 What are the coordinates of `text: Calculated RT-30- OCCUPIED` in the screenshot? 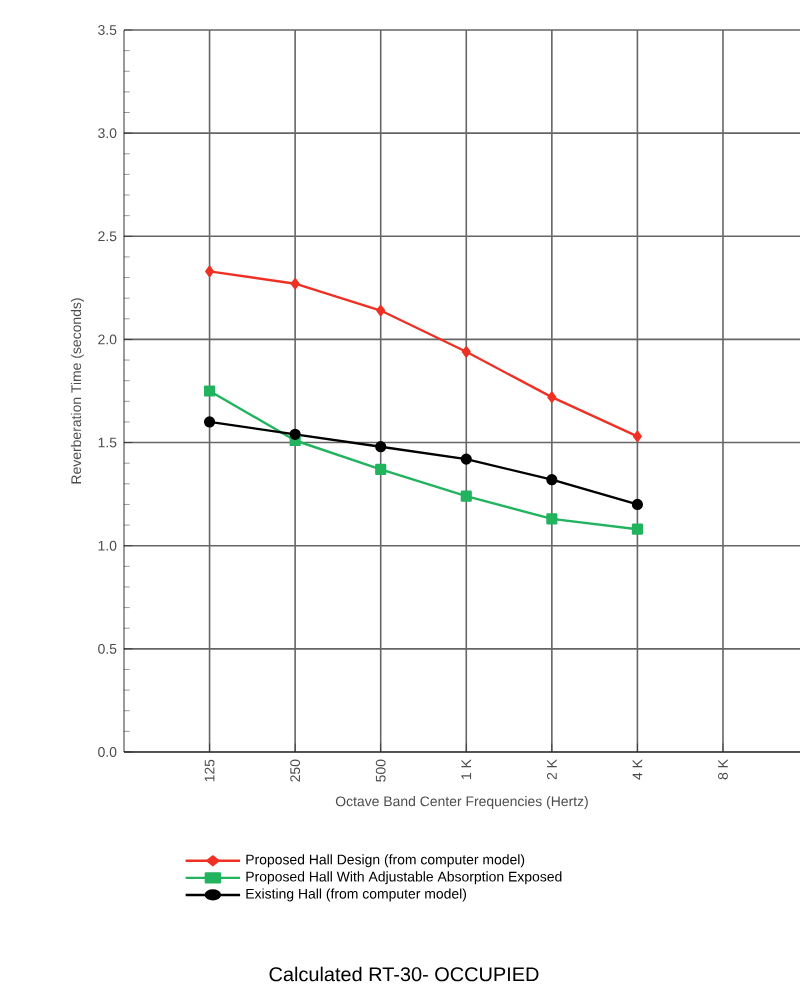 It's located at (404, 974).